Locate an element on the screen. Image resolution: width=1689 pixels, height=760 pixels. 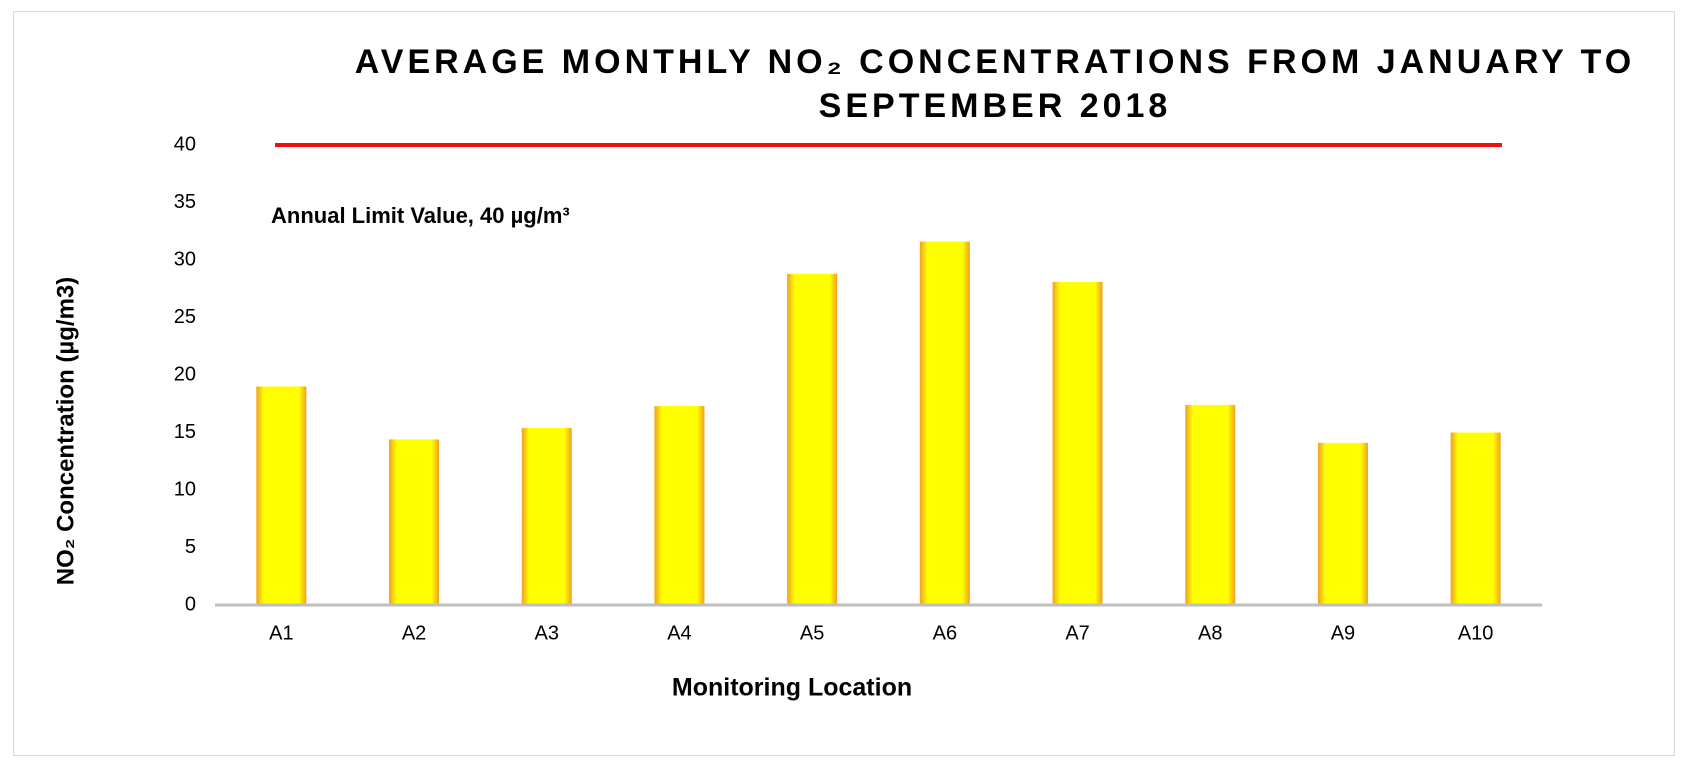
y-tick-label: 0 is located at coordinates (190, 604).